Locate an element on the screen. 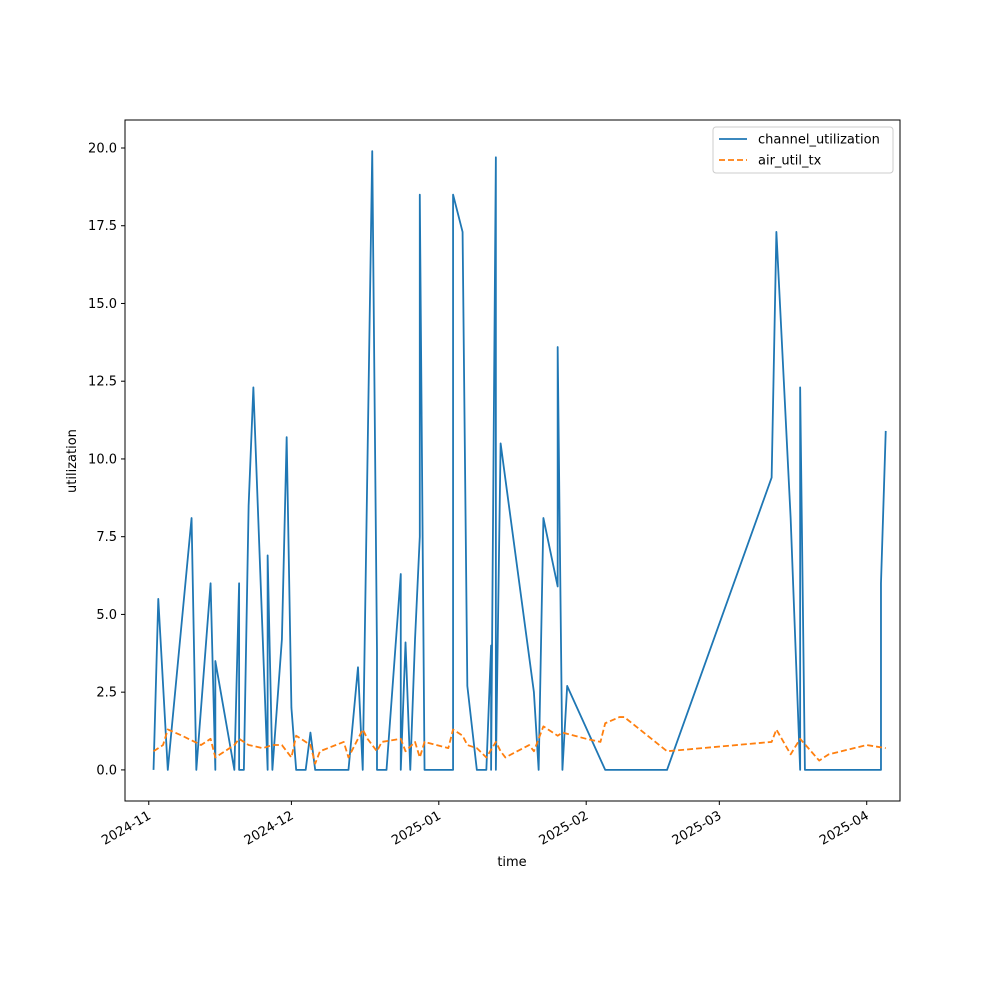 The height and width of the screenshot is (1000, 1000). y-tick-label: 5.0 is located at coordinates (106, 615).